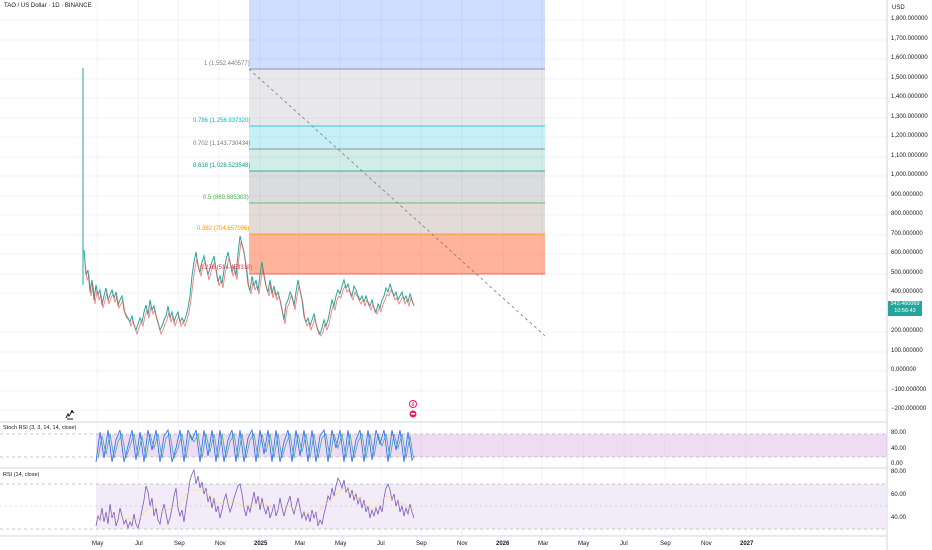 This screenshot has width=932, height=550. I want to click on price-axis-label: 600.000000, so click(907, 253).